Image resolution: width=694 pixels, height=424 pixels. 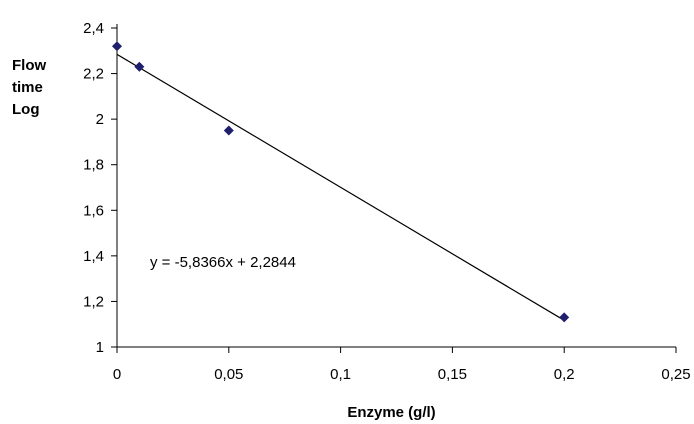 I want to click on x-ticks: 0 0,05 0,1 0,15 0,2 0,25, so click(x=402, y=365).